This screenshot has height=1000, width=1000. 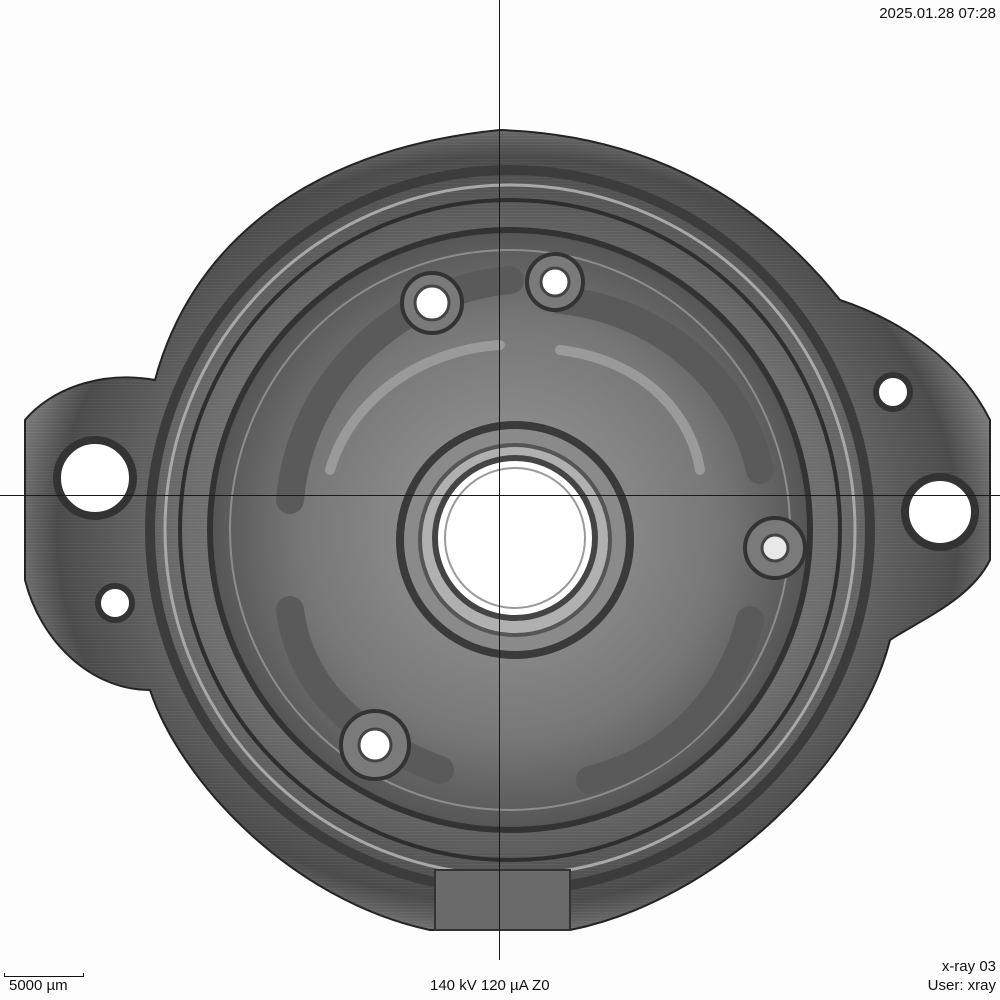 What do you see at coordinates (490, 985) in the screenshot?
I see `exposure-settings-label: 140 kV 120 µA Z0` at bounding box center [490, 985].